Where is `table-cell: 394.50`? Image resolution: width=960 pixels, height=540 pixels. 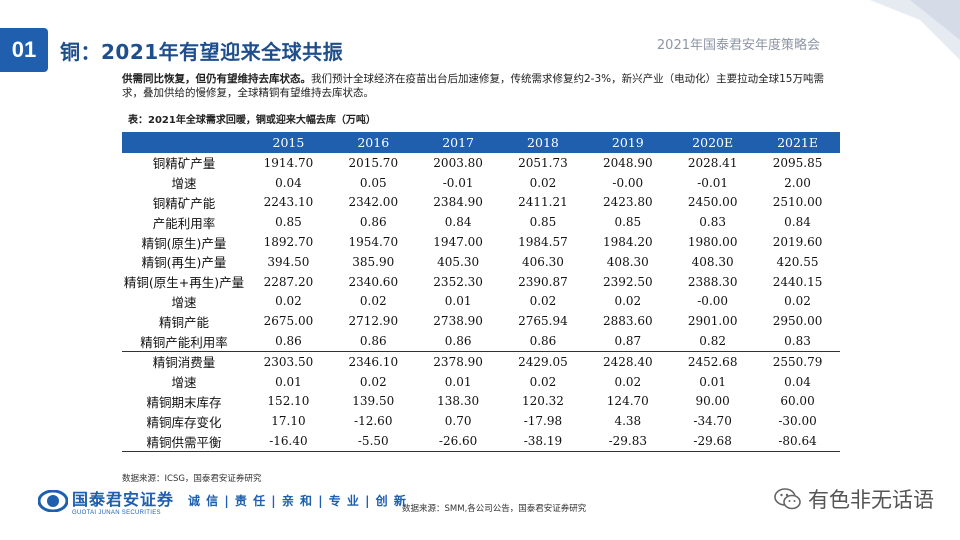 table-cell: 394.50 is located at coordinates (288, 261).